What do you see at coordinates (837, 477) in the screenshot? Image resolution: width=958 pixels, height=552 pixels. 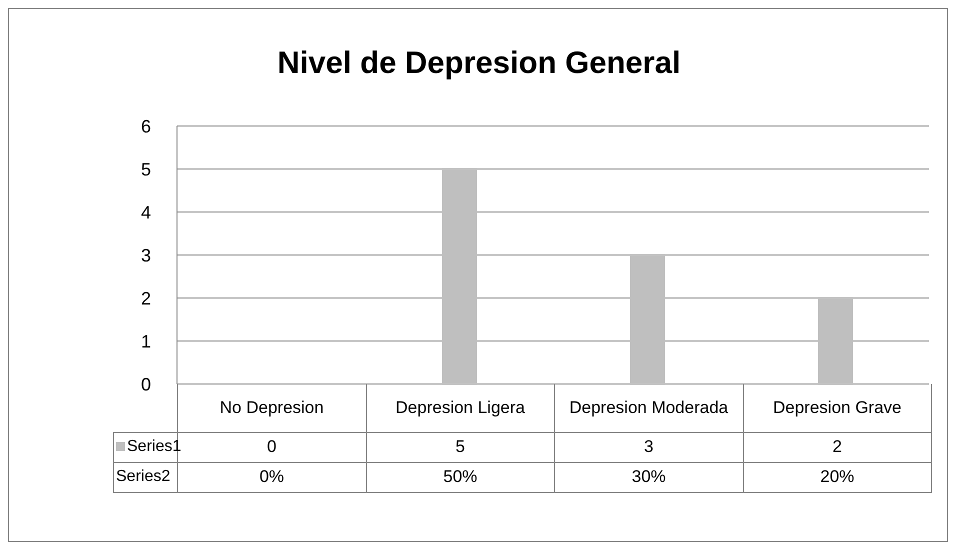 I see `text: 20%` at bounding box center [837, 477].